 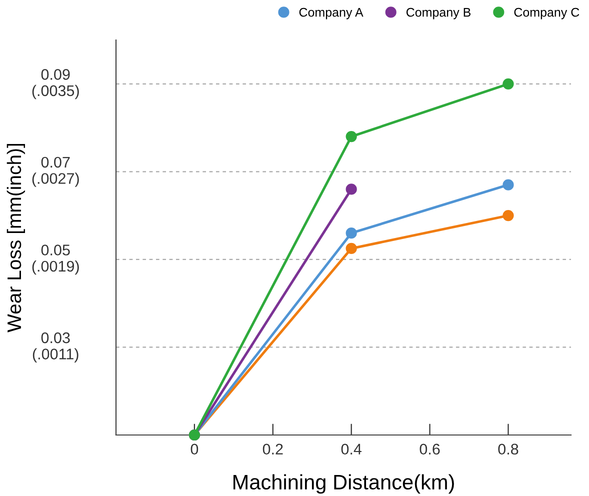 What do you see at coordinates (55, 74) in the screenshot?
I see `y-tick-label: 0.09` at bounding box center [55, 74].